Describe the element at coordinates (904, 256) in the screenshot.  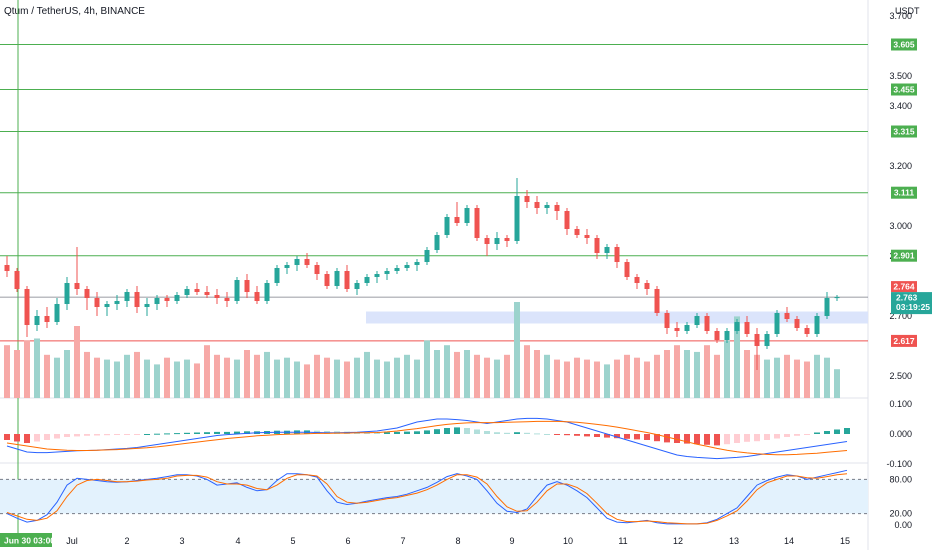
I see `level-label: 2.901` at that location.